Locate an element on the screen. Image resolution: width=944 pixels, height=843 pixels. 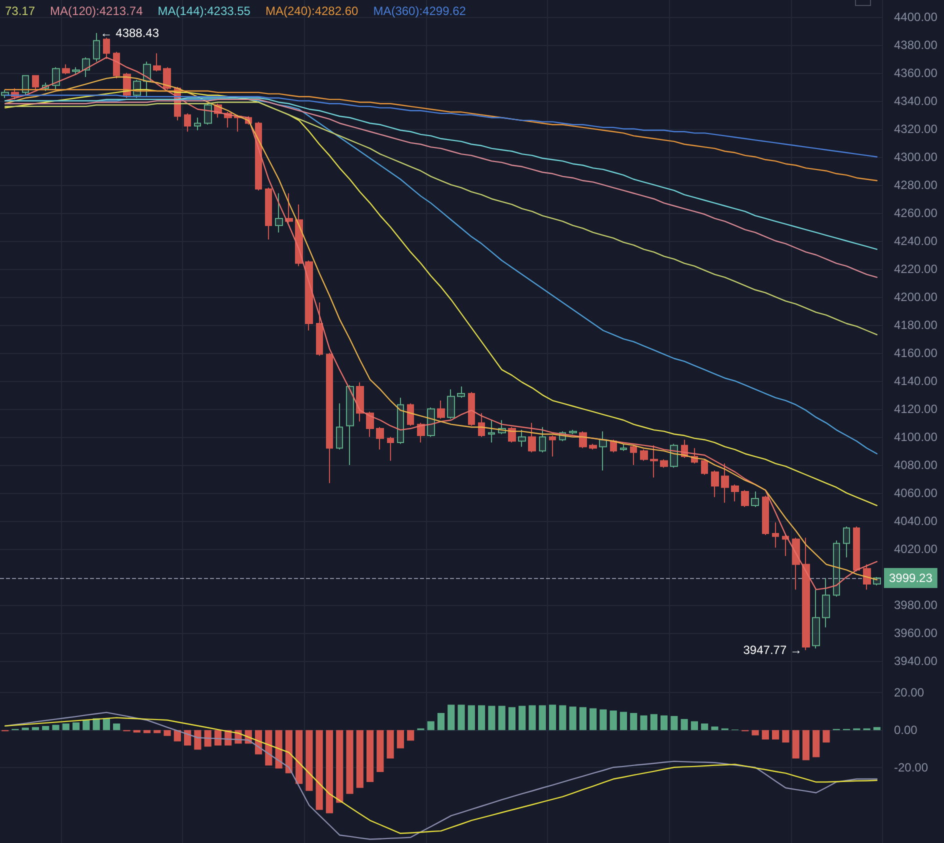
line-series is located at coordinates (441, 126).